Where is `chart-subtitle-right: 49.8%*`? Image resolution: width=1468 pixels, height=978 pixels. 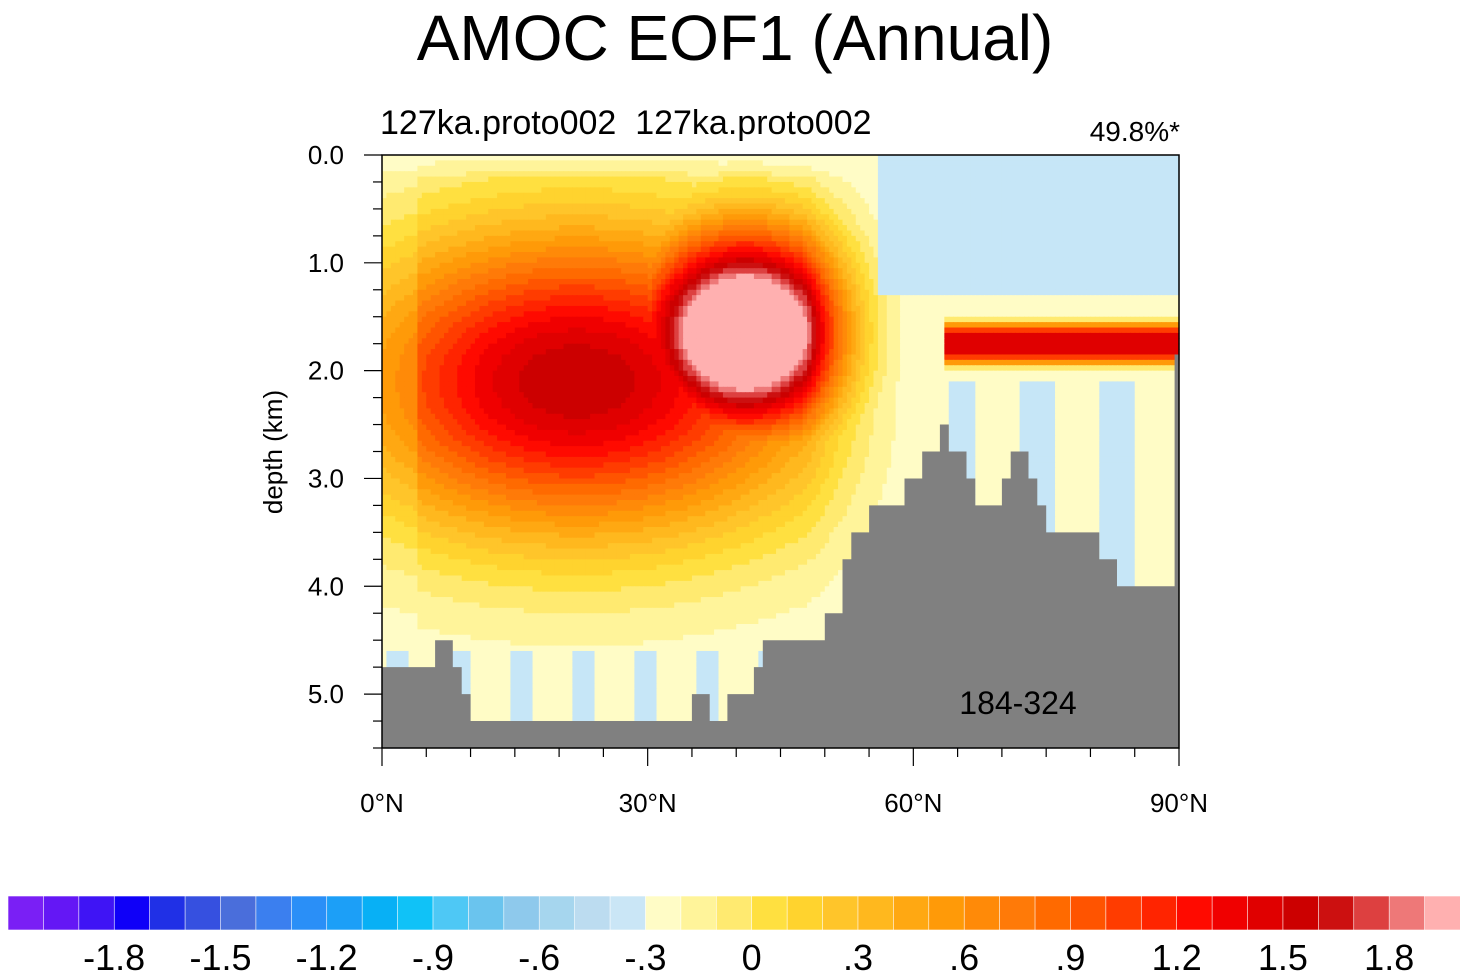
chart-subtitle-right: 49.8%* is located at coordinates (1135, 131).